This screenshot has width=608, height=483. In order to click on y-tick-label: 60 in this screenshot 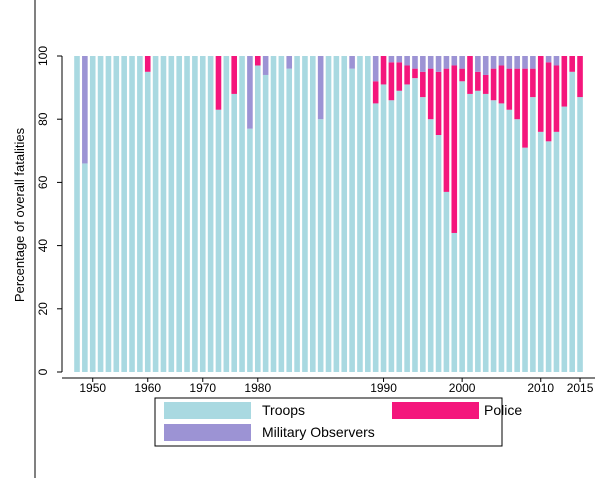, I will do `click(43, 182)`.